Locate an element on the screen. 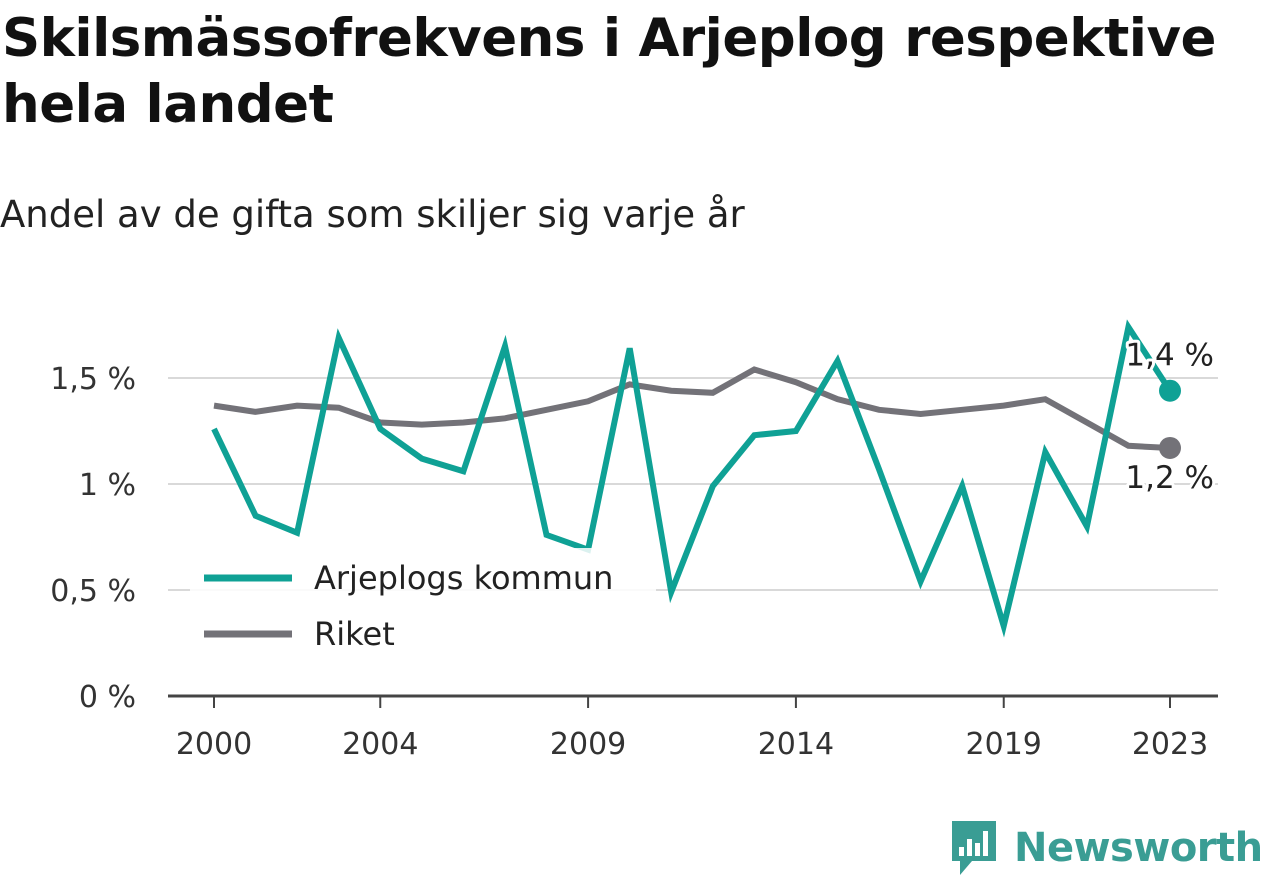  end-value-label: 1,2 % is located at coordinates (1169, 478).